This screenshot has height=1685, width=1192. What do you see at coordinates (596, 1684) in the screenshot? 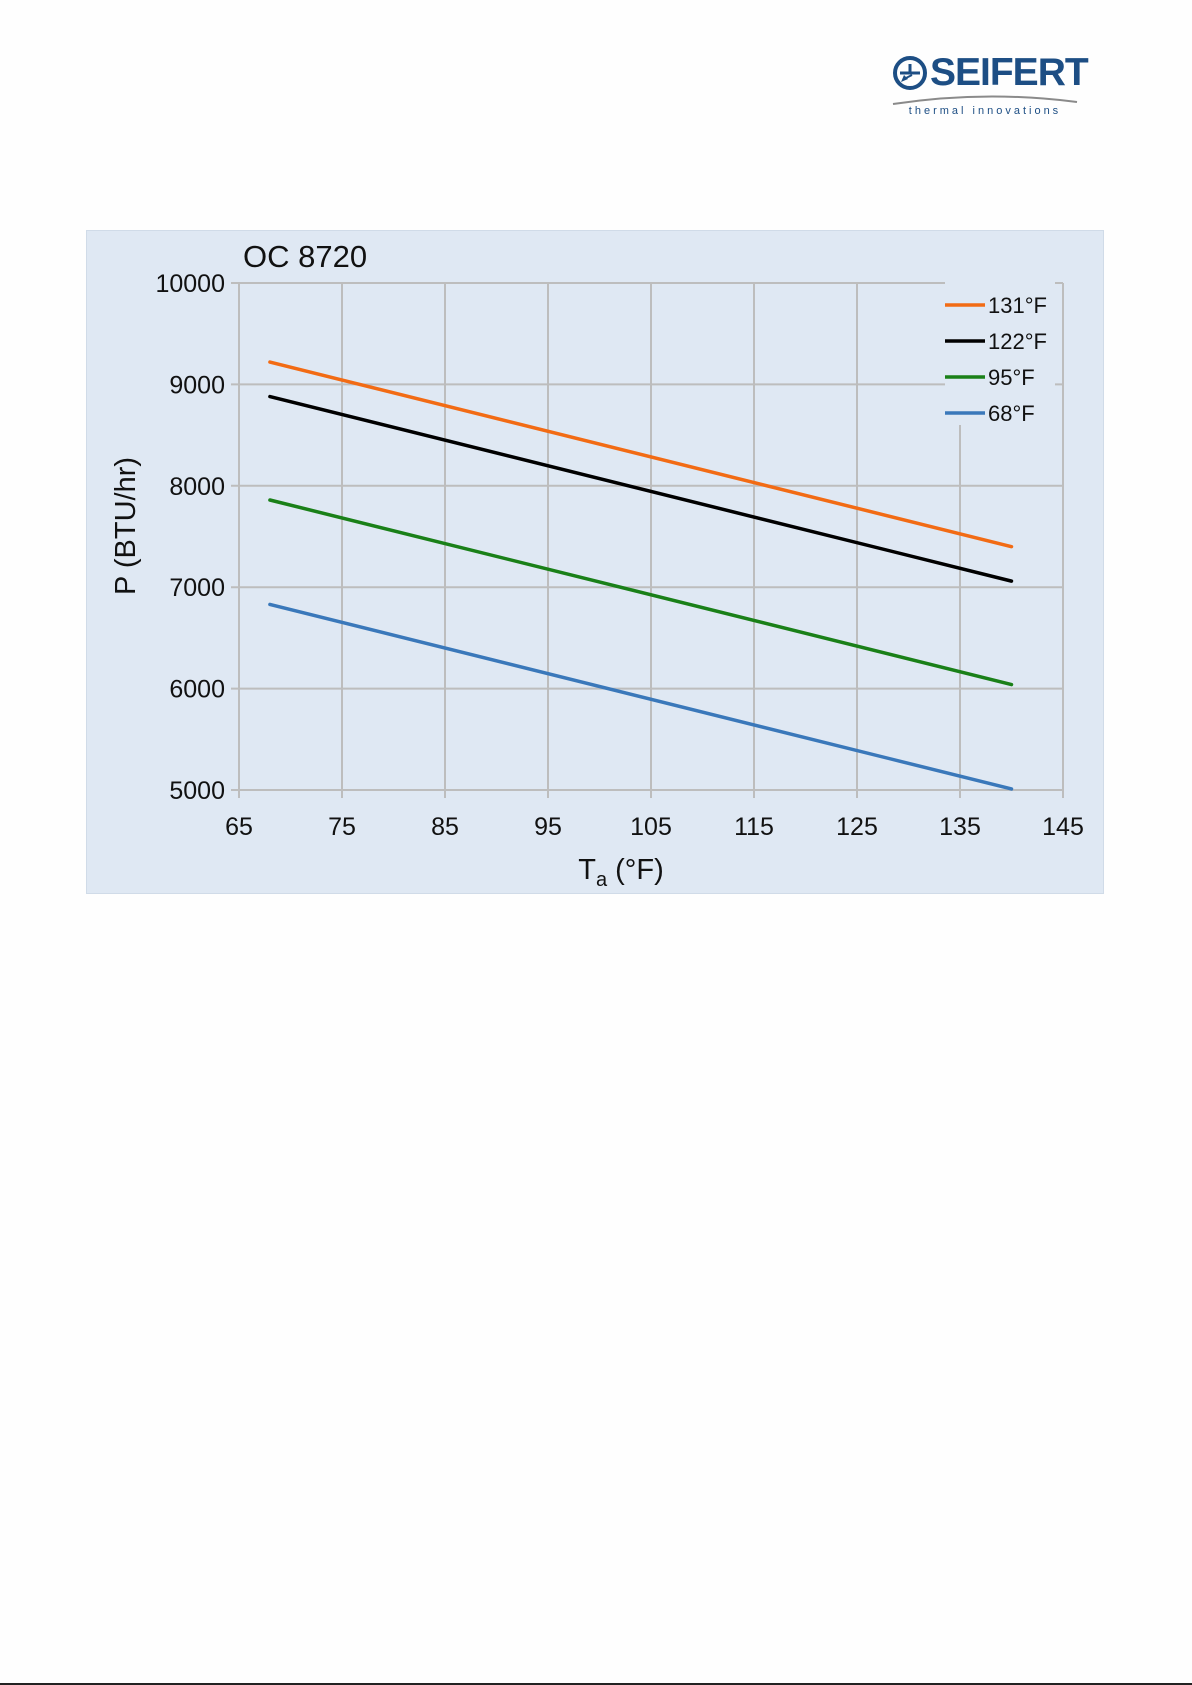
I see `page-bottom-rule` at bounding box center [596, 1684].